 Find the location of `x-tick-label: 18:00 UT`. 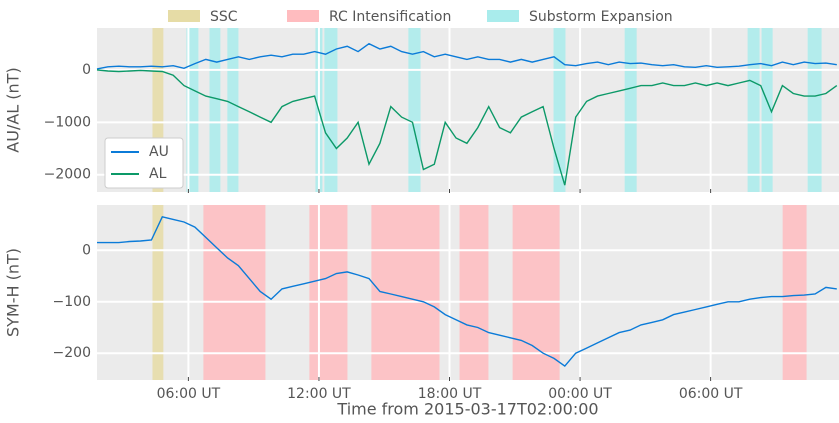

x-tick-label: 18:00 UT is located at coordinates (450, 394).